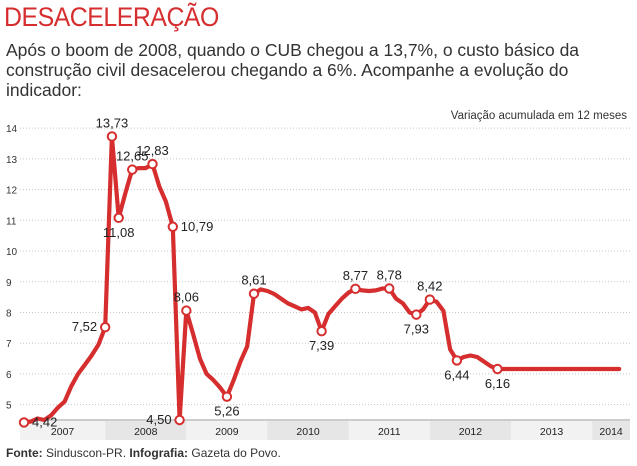 Image resolution: width=637 pixels, height=466 pixels. I want to click on data-label: 8,42, so click(429, 286).